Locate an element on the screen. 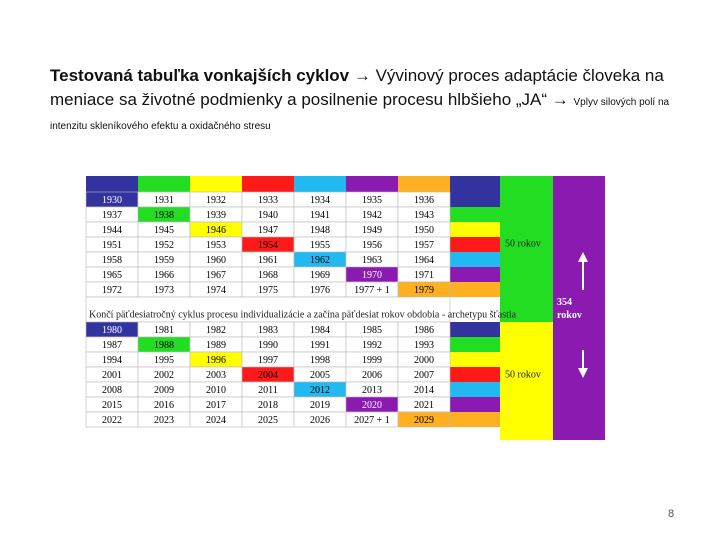 The image size is (720, 540). cell-text: 2001 is located at coordinates (112, 375).